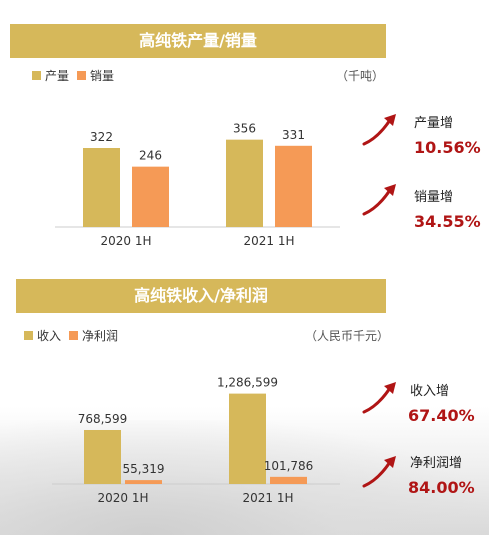 The image size is (489, 535). I want to click on legend-swatch-net-profit, so click(74, 335).